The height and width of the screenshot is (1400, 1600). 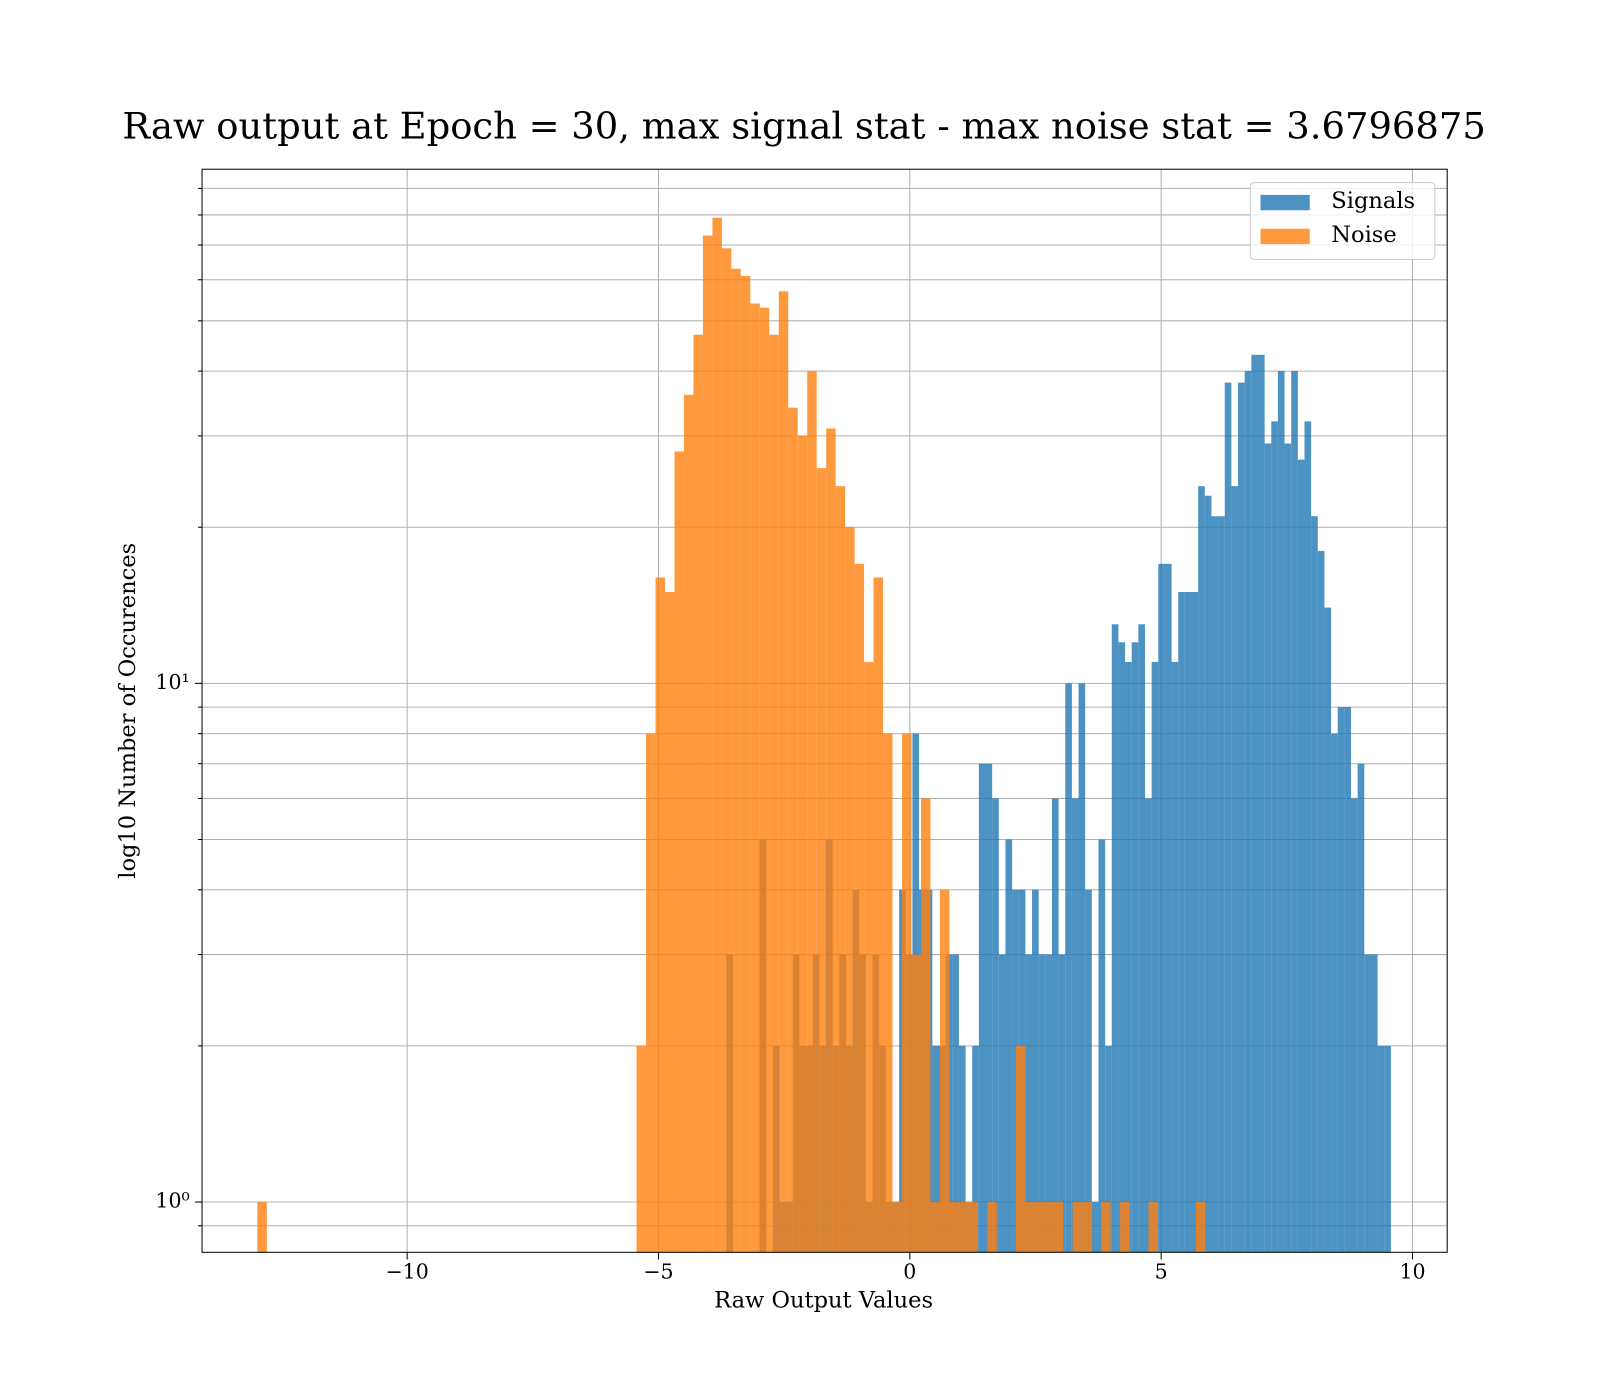 What do you see at coordinates (823, 1301) in the screenshot?
I see `x-axis-label: Raw Output Values` at bounding box center [823, 1301].